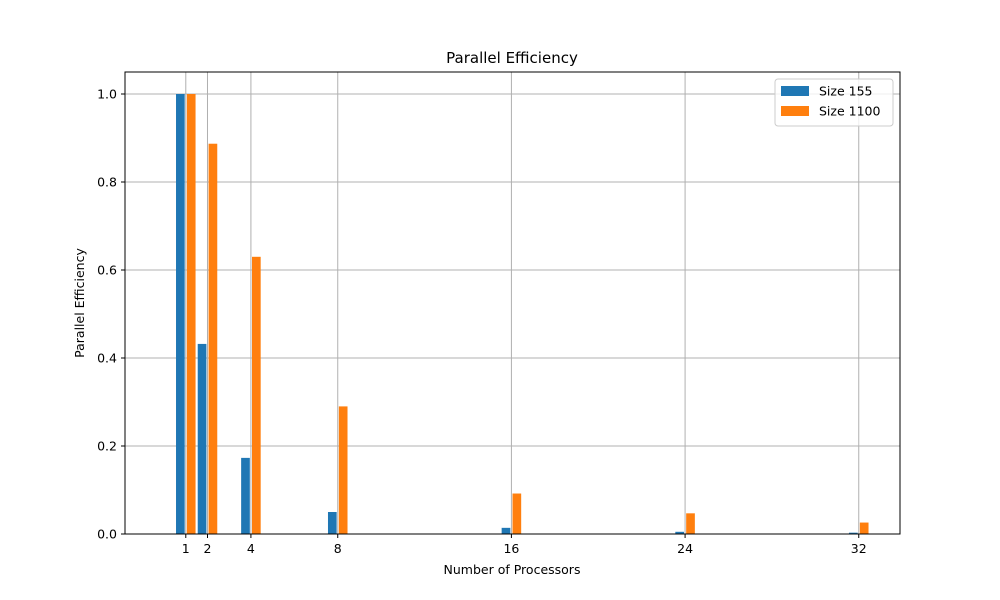 This screenshot has width=1000, height=600. What do you see at coordinates (332, 523) in the screenshot?
I see `bar-size-155-p8` at bounding box center [332, 523].